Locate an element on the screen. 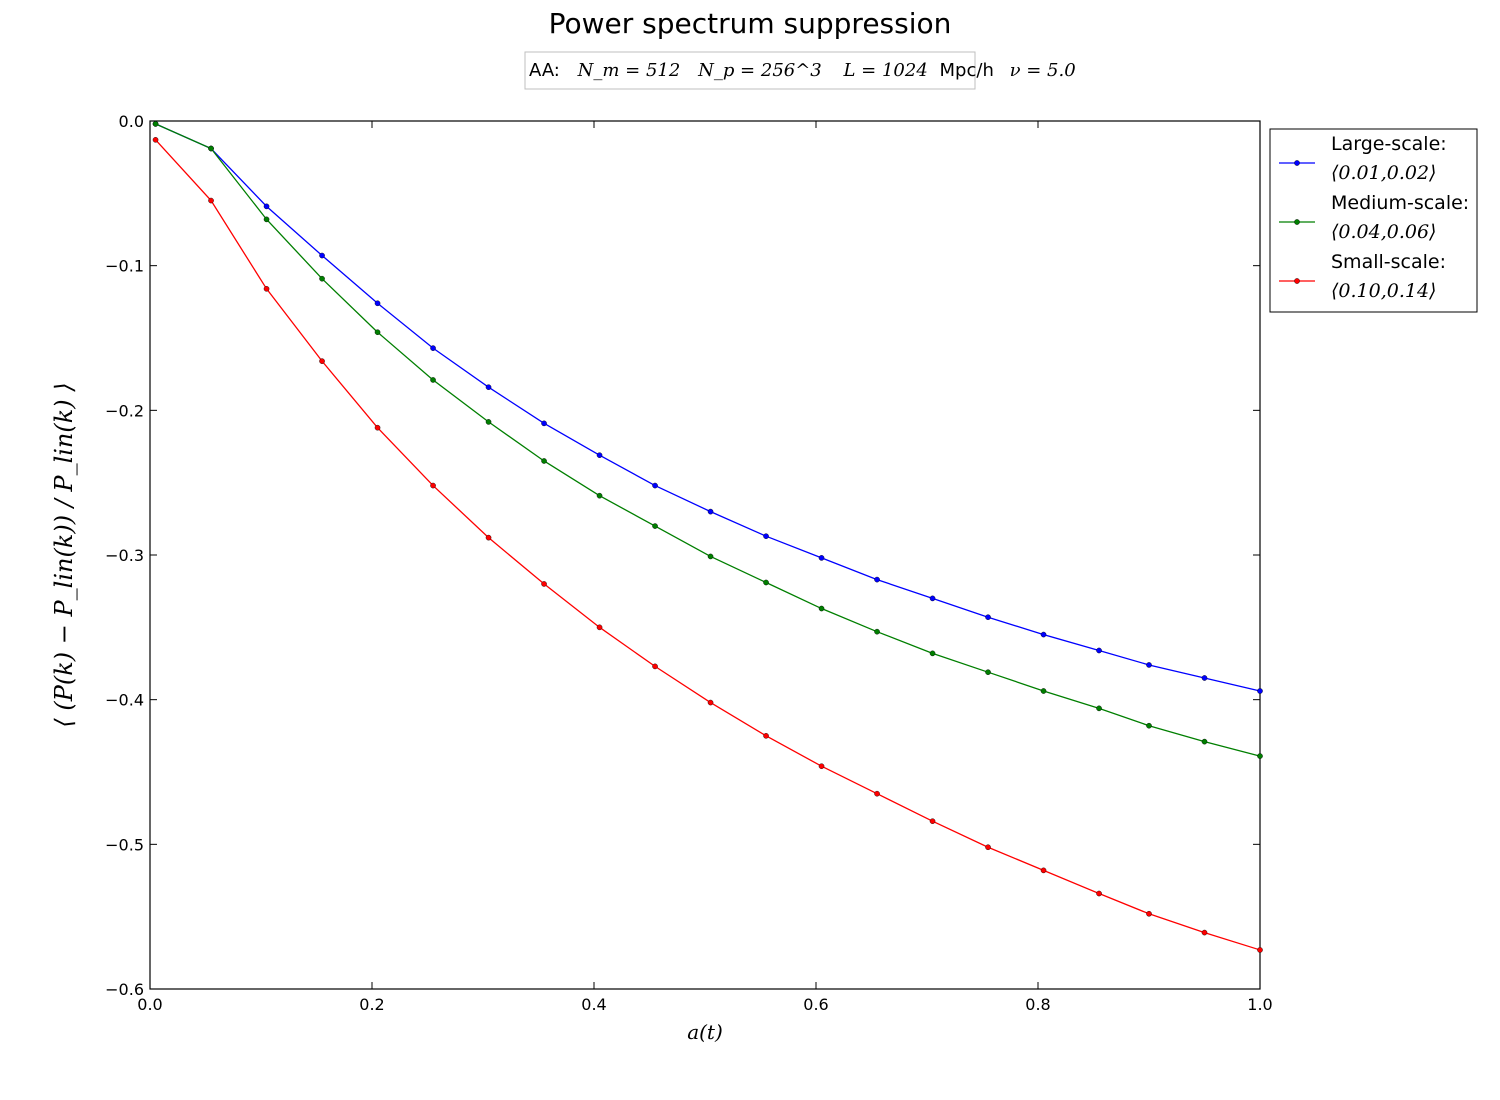 The width and height of the screenshot is (1500, 1100). legend-range-label: ⟨0.04,0.06⟩ is located at coordinates (1383, 232).